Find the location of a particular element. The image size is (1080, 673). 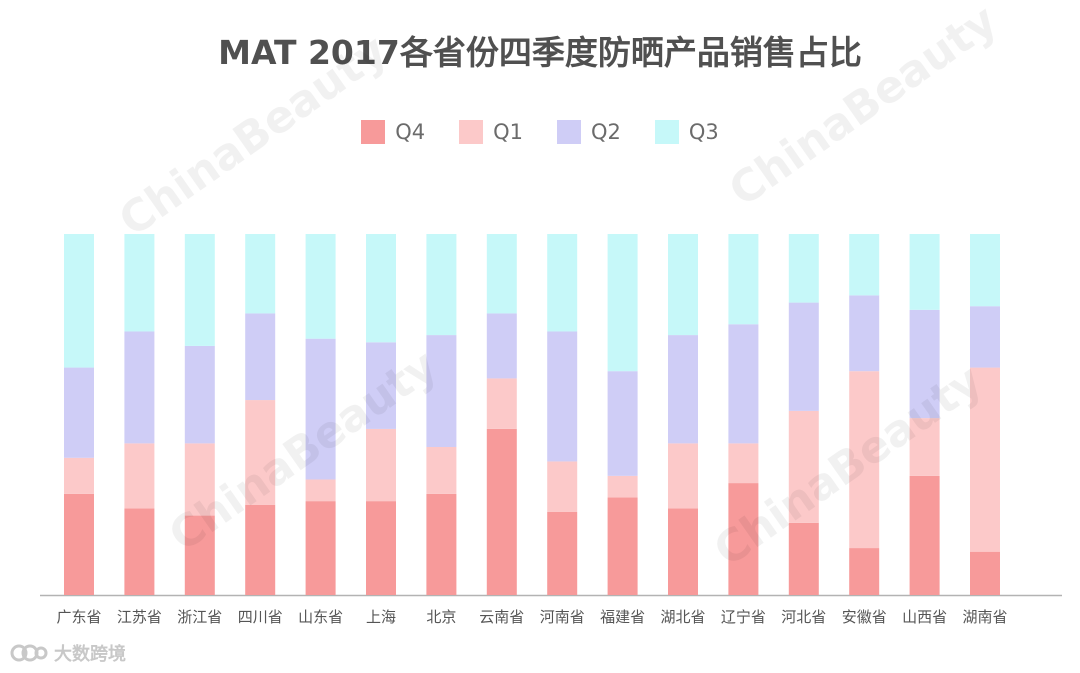

legend-item-q4: Q4 is located at coordinates (393, 132).